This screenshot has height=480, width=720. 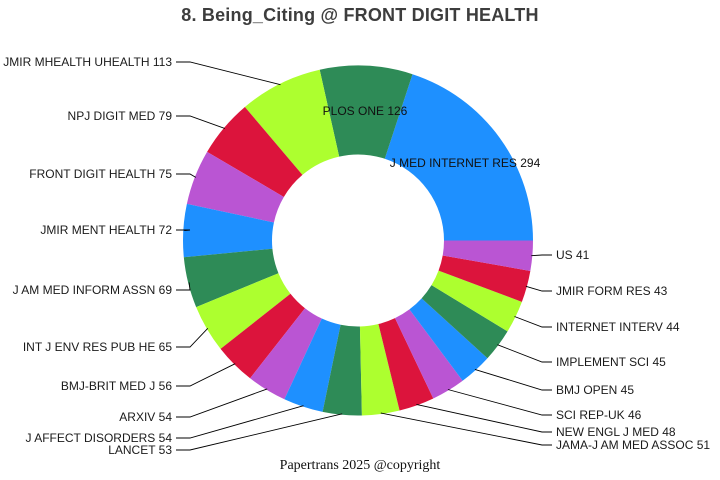 What do you see at coordinates (465, 163) in the screenshot?
I see `slice-label: J MED INTERNET RES 294` at bounding box center [465, 163].